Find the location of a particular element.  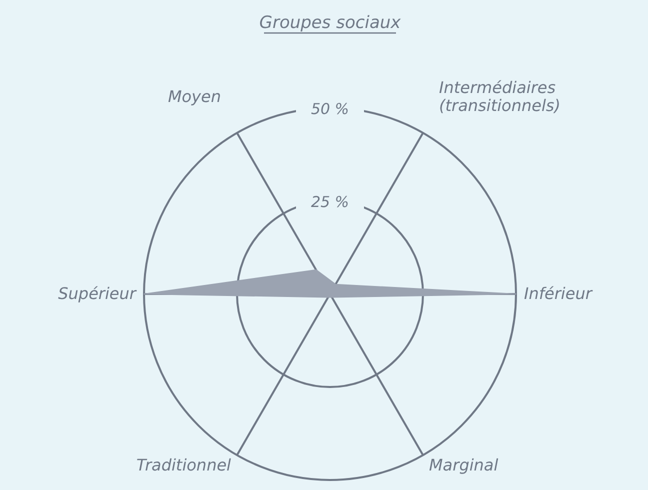

spoke-label: Supérieur is located at coordinates (98, 293).